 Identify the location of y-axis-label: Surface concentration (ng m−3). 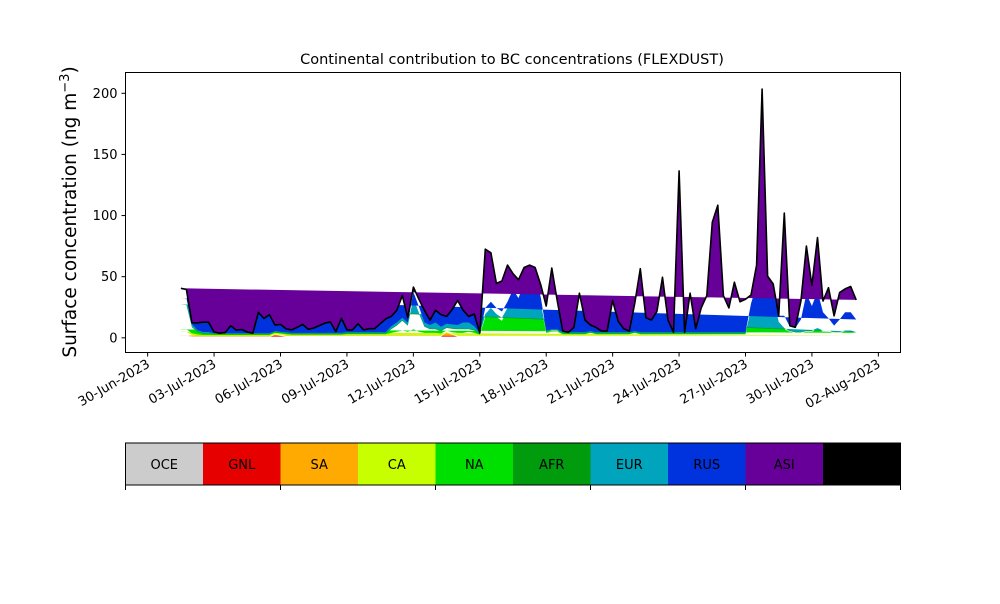
(70, 211).